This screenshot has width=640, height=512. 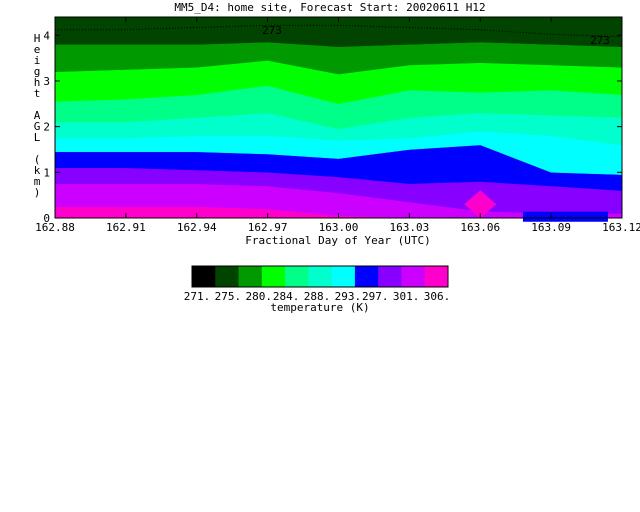 I want to click on colorbar-tick-label: 297., so click(x=375, y=296).